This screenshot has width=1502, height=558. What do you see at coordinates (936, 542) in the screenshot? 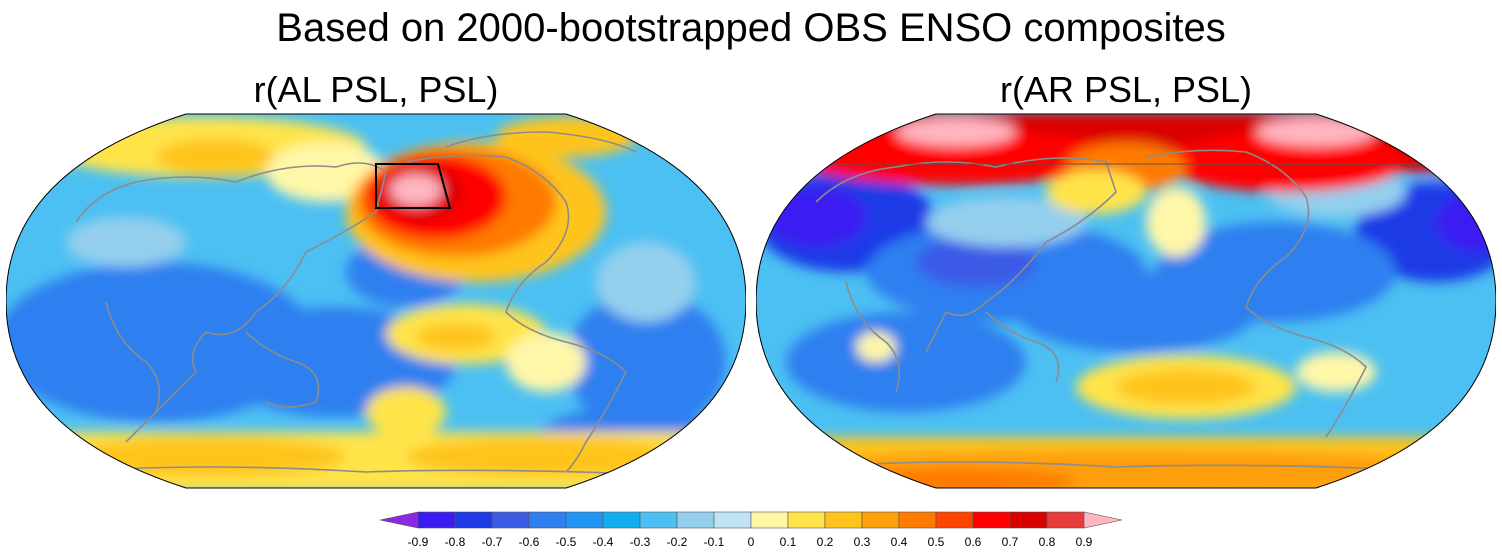
I see `colorbar-tick-label: 0.5` at bounding box center [936, 542].